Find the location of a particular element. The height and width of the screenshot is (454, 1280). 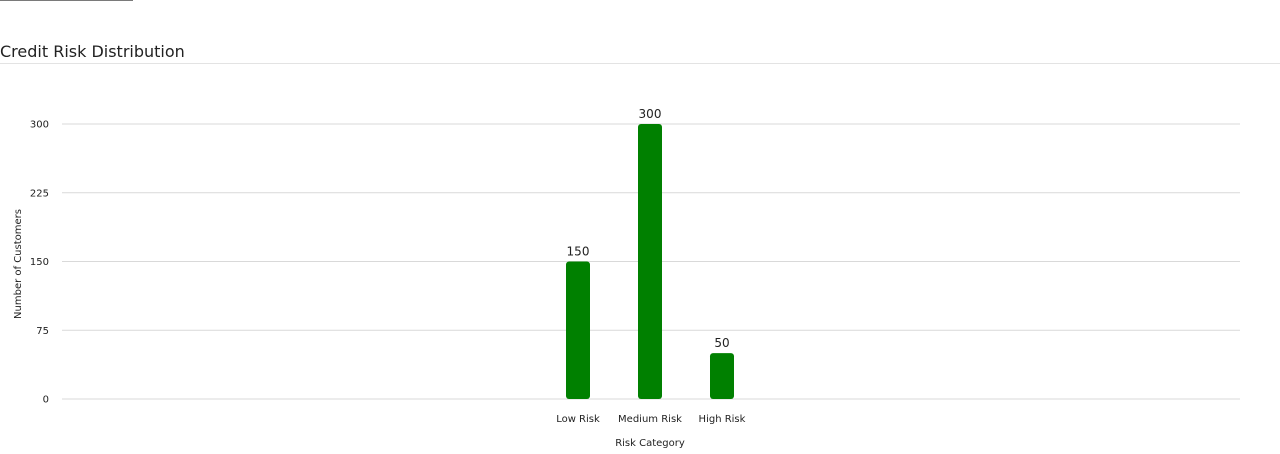

x-axis-categories: Low Risk Medium Risk High Risk is located at coordinates (650, 419).